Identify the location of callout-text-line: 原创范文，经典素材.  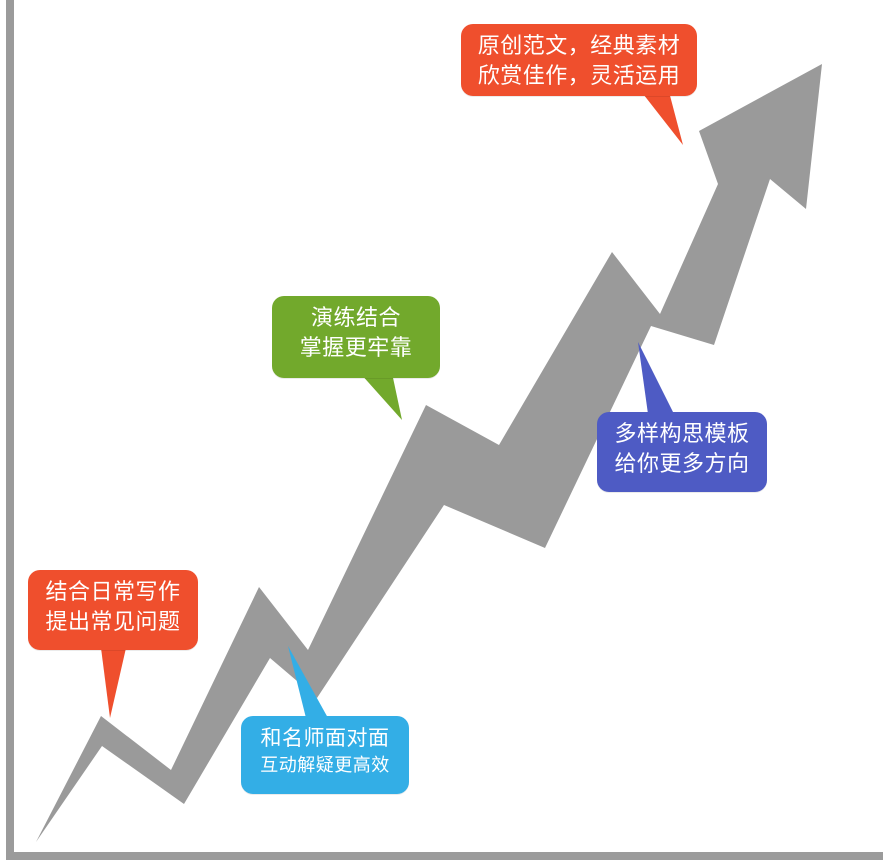
(579, 46).